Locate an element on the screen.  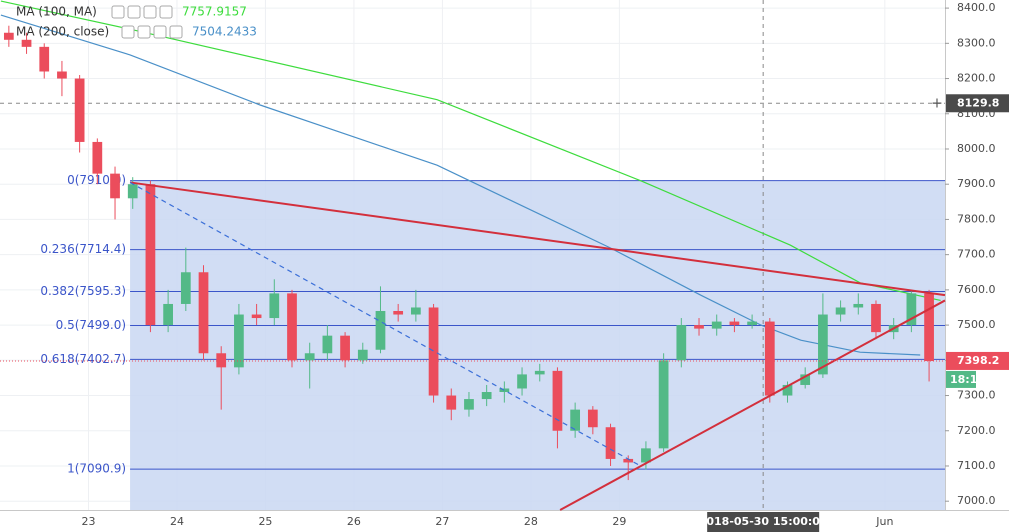
x-tick-label: 25 is located at coordinates (265, 521).